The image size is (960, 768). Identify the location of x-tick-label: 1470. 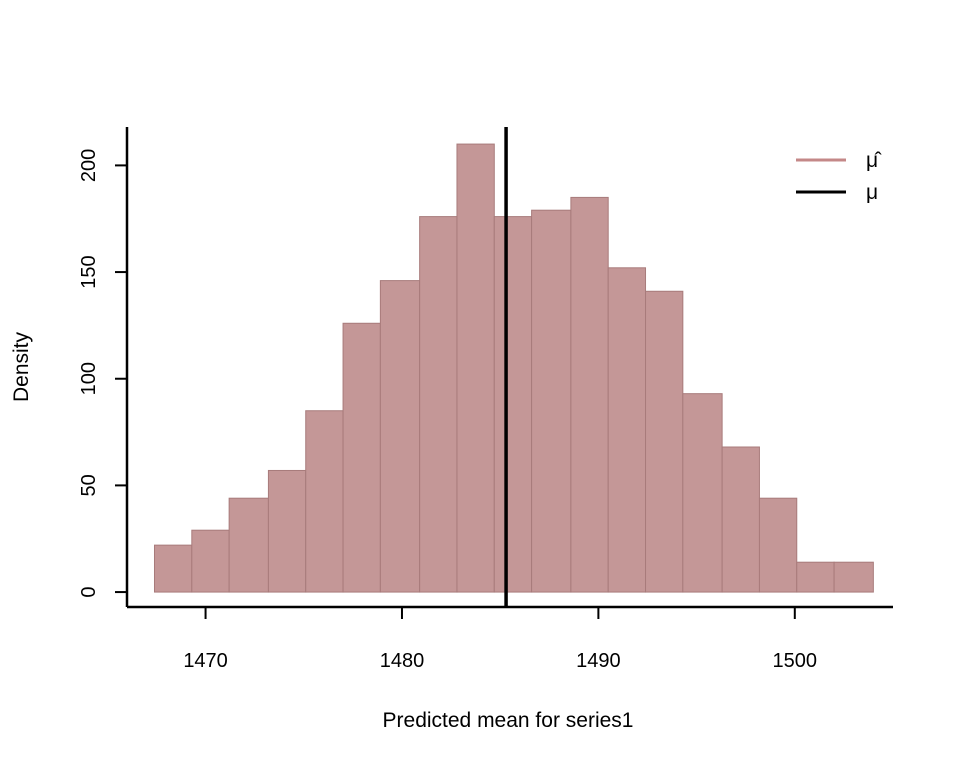
(205, 661).